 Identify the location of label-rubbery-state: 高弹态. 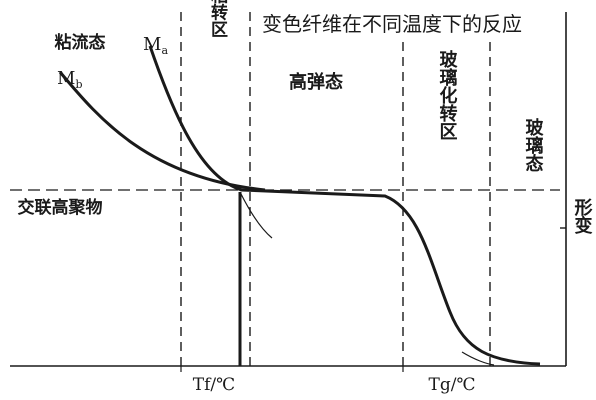
(316, 82).